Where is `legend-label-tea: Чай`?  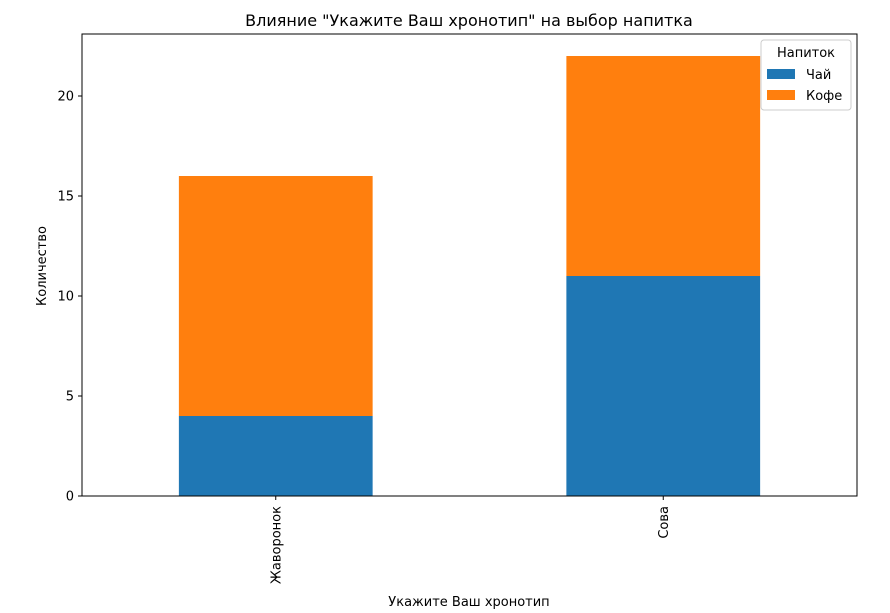 legend-label-tea: Чай is located at coordinates (818, 75).